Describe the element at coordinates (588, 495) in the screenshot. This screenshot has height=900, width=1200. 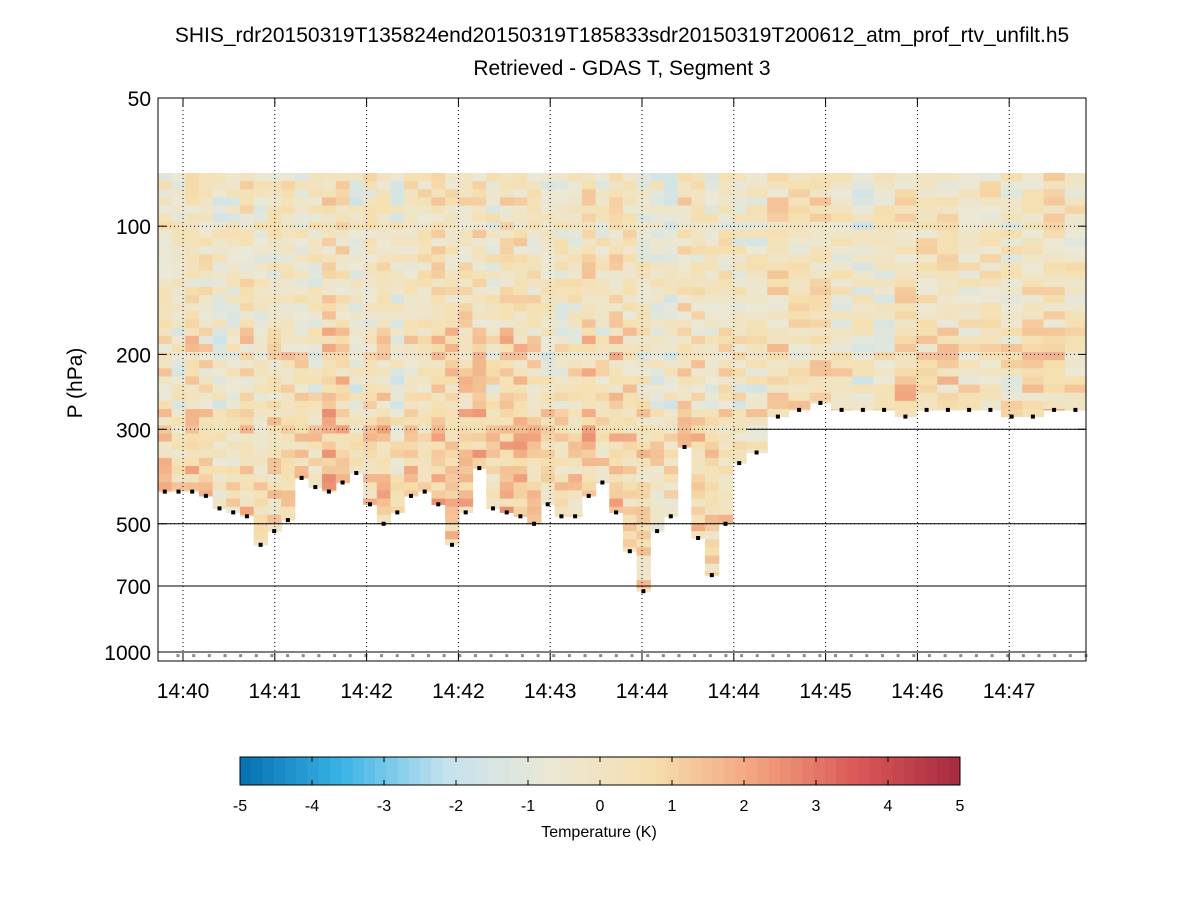
I see `cloud-top-marker` at that location.